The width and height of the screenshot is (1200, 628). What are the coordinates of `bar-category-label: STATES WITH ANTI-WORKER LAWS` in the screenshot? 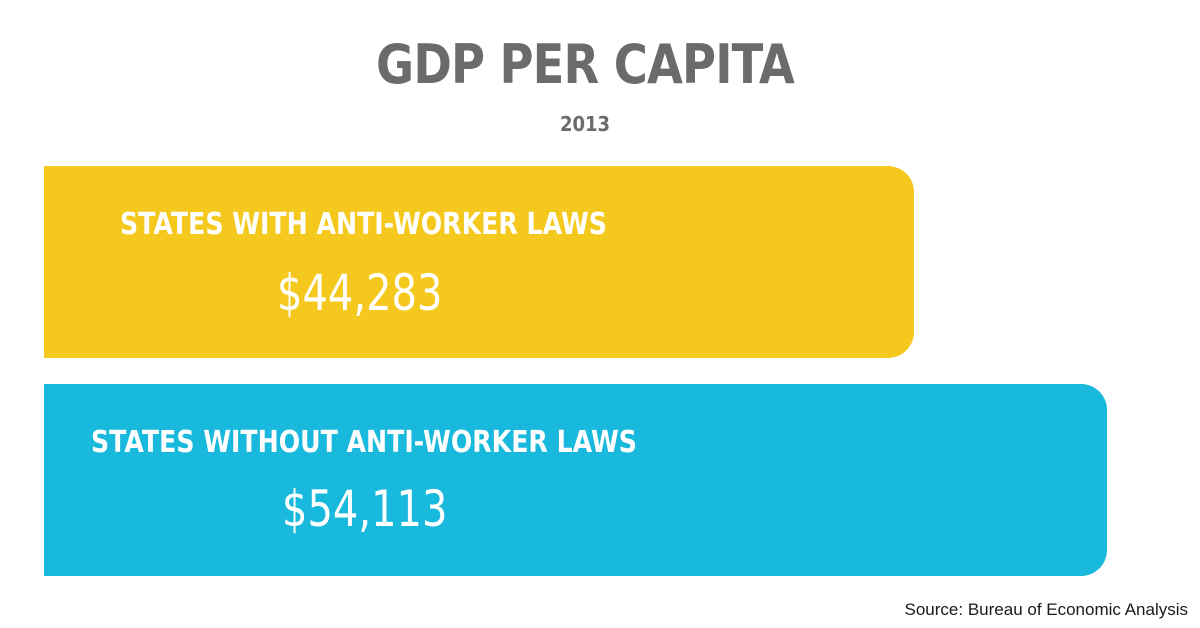 It's located at (363, 224).